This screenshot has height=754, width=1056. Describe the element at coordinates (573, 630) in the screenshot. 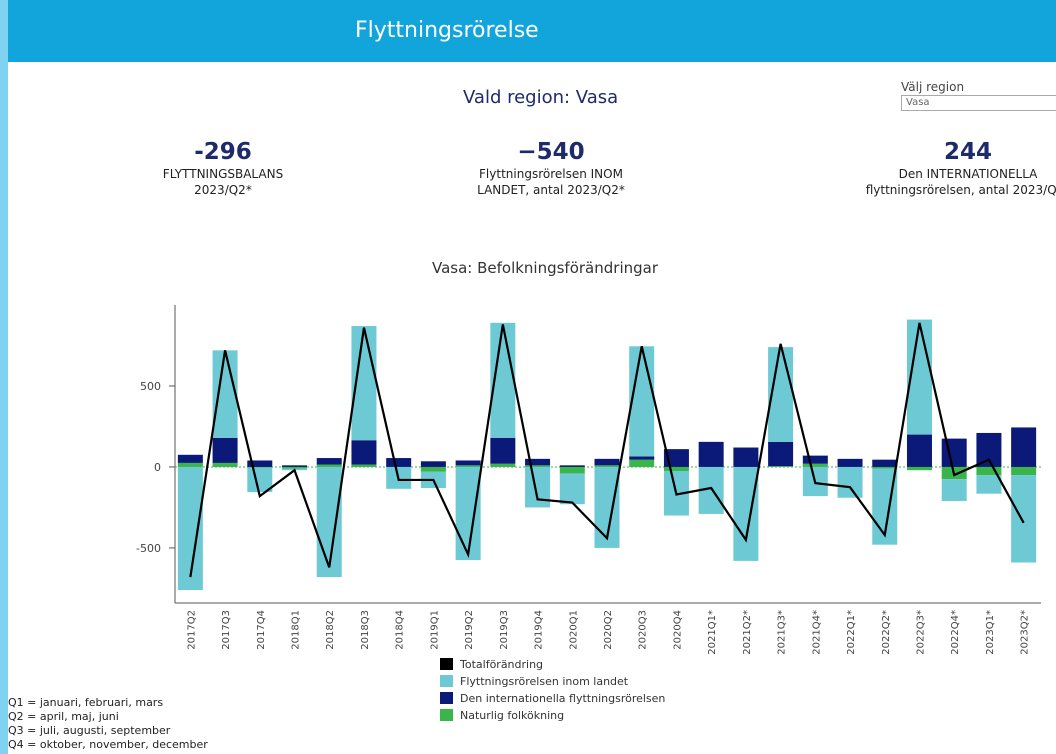

I see `x-tick-label: 2020Q1` at that location.